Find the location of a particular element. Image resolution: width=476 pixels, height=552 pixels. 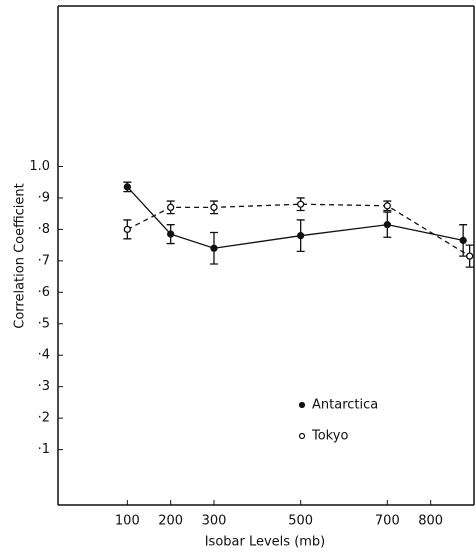

y-tick-label: ·3 is located at coordinates (44, 386).